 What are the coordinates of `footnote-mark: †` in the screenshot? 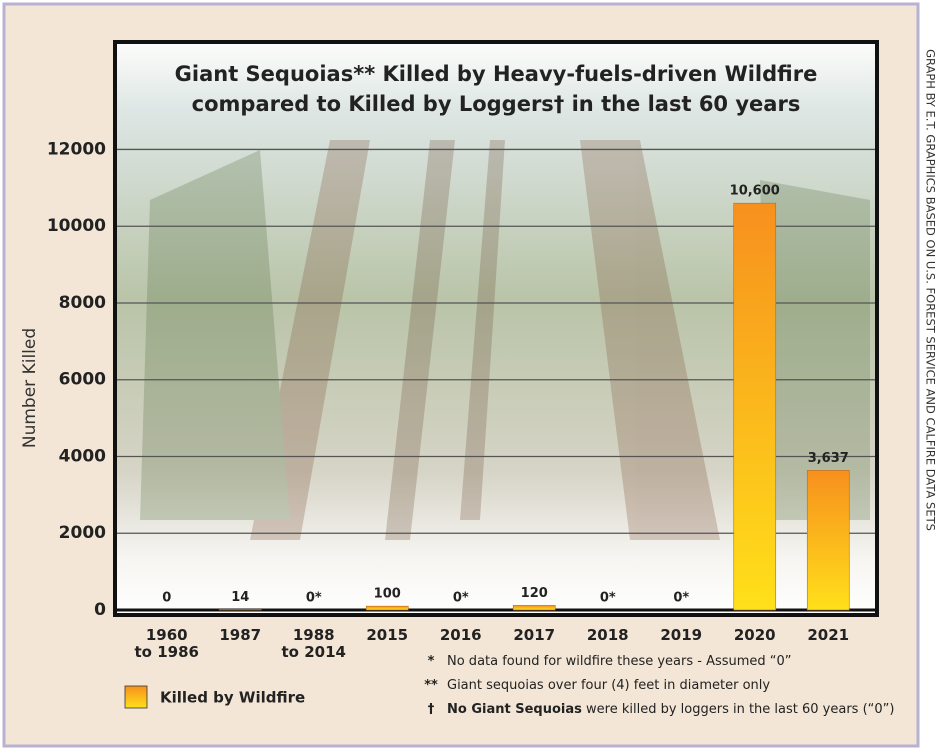 It's located at (431, 709).